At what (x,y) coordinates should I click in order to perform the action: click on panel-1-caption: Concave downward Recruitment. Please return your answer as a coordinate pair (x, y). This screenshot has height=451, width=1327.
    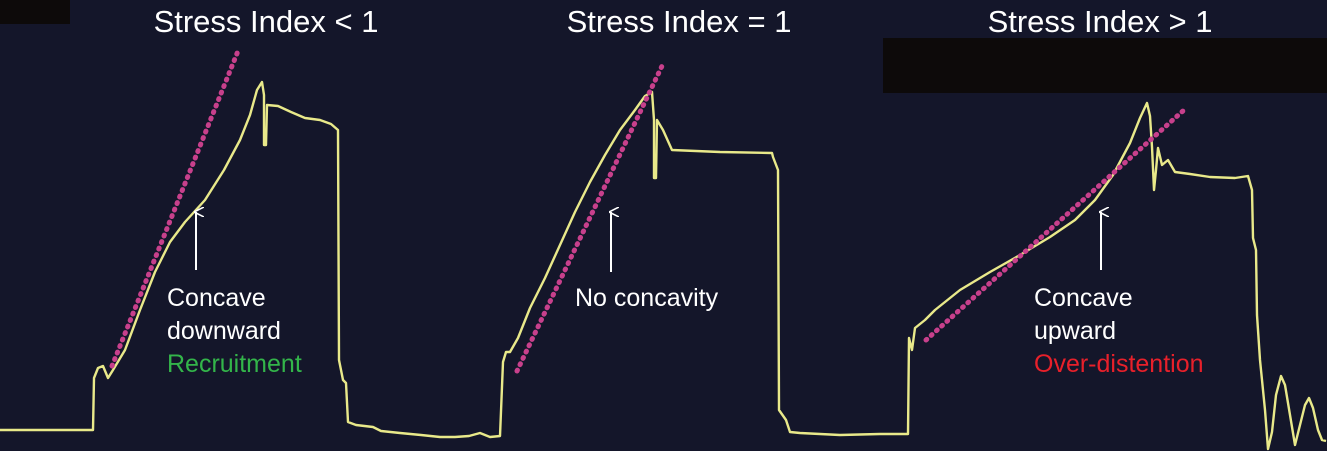
    Looking at the image, I should click on (234, 331).